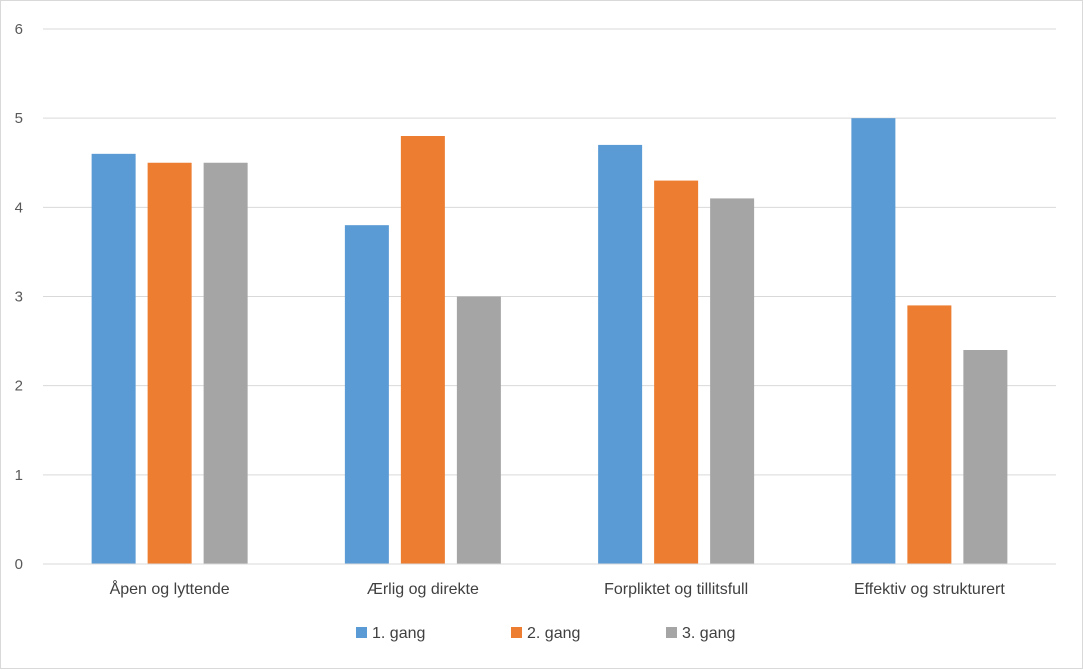 This screenshot has height=670, width=1083. Describe the element at coordinates (19, 118) in the screenshot. I see `y-tick-label: 5` at that location.